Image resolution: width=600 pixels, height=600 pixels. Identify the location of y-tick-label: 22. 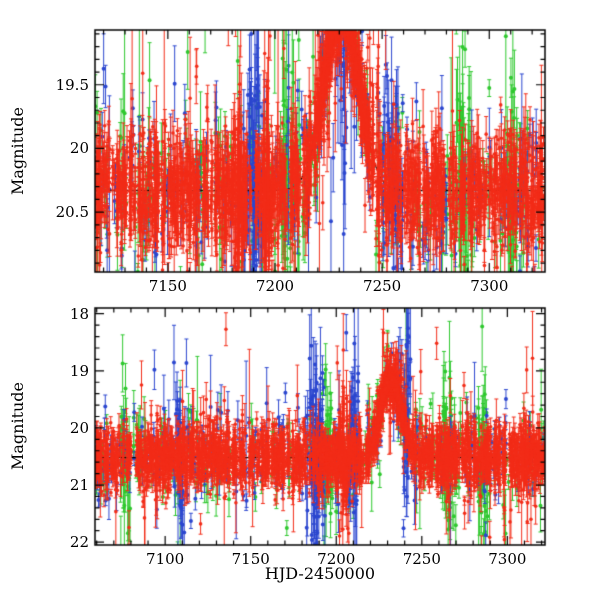
(79, 542).